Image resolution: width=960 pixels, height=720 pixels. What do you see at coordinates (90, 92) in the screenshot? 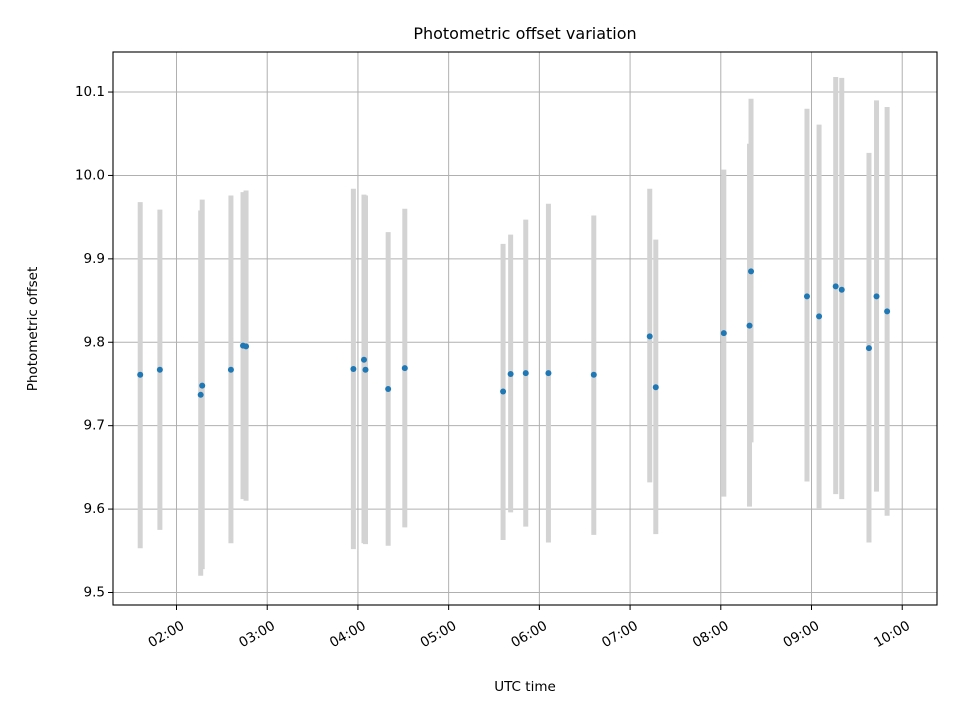
I see `y-tick-label: 10.1` at bounding box center [90, 92].